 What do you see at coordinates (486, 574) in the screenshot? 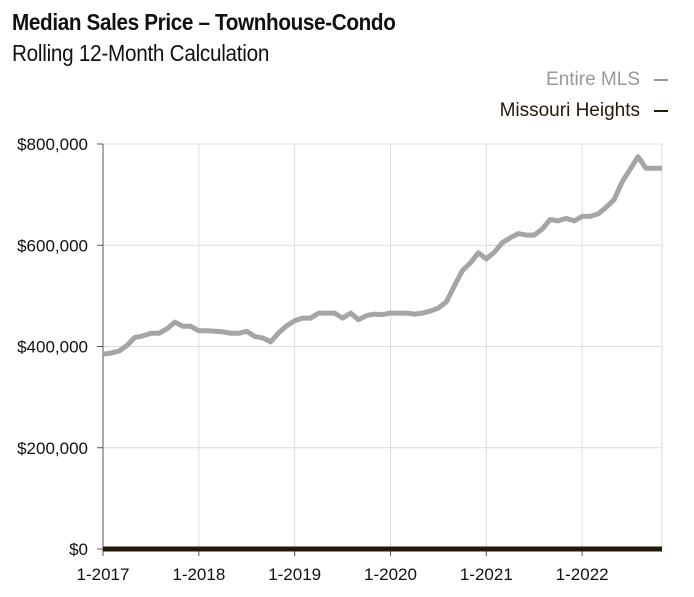
I see `x-tick-label: 1-2021` at bounding box center [486, 574].